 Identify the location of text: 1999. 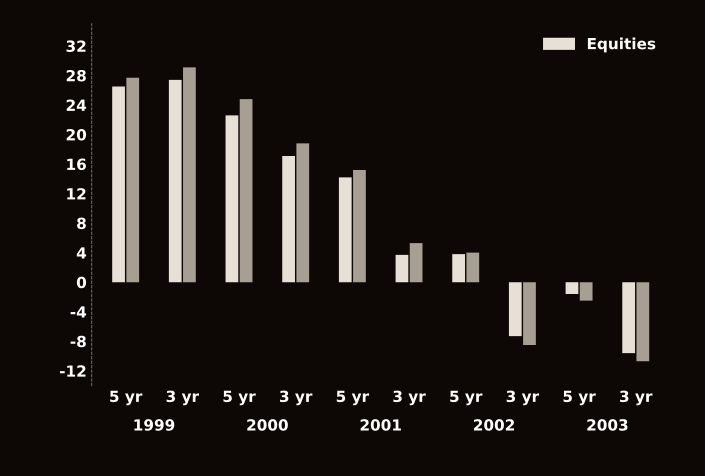
(154, 425).